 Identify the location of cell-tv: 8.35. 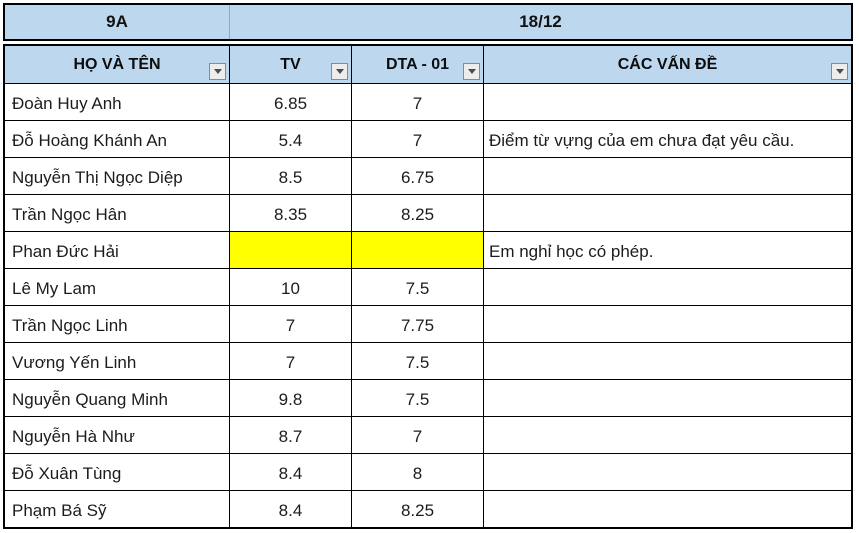
(291, 213).